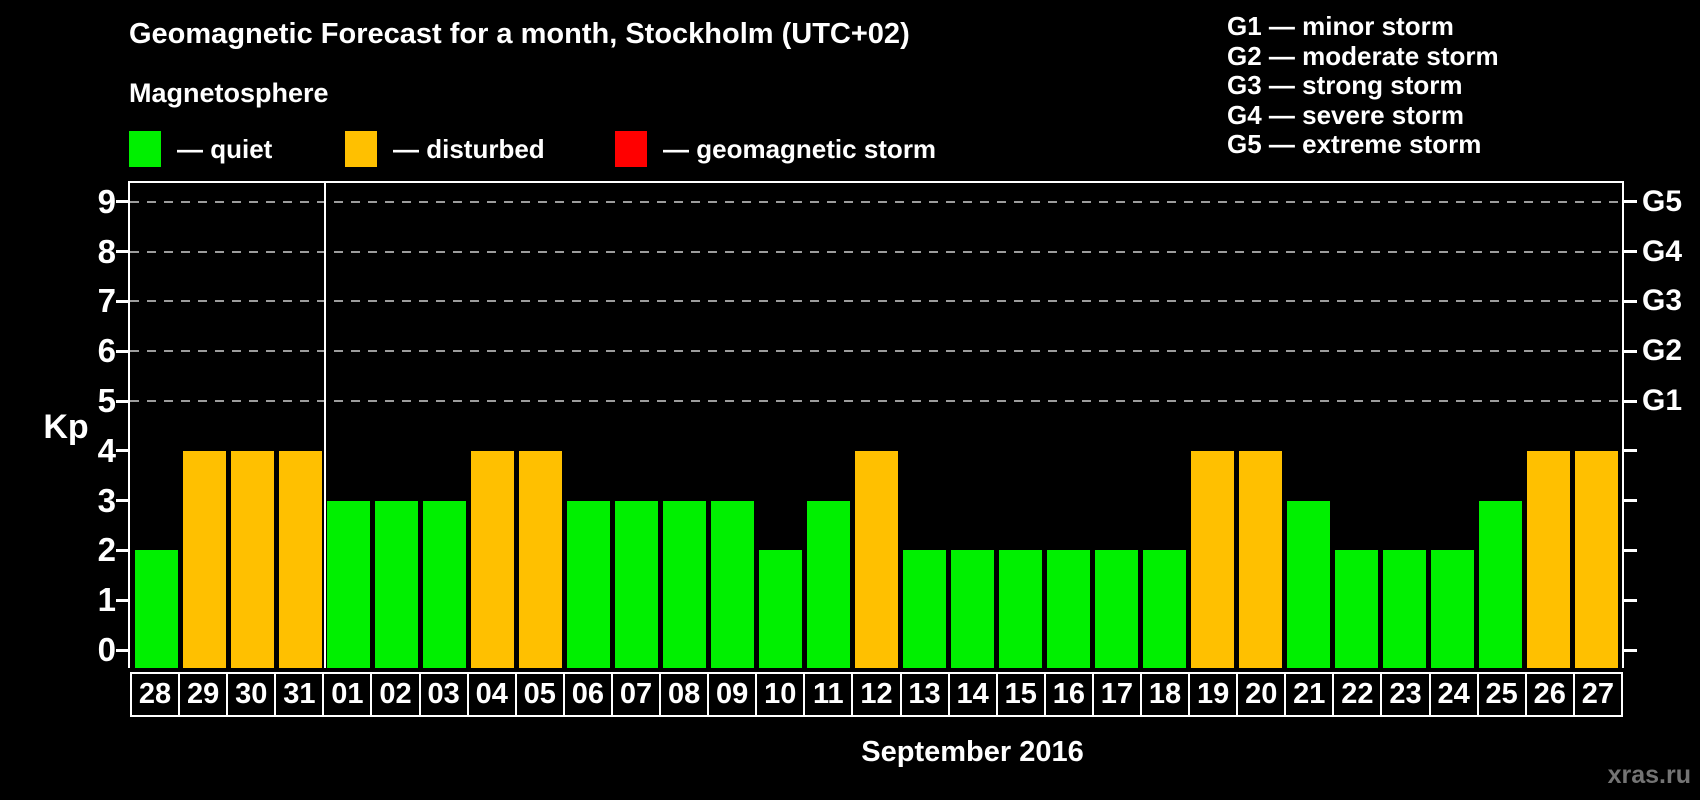 The image size is (1700, 800). I want to click on right-axis-label-g2: G2, so click(1662, 351).